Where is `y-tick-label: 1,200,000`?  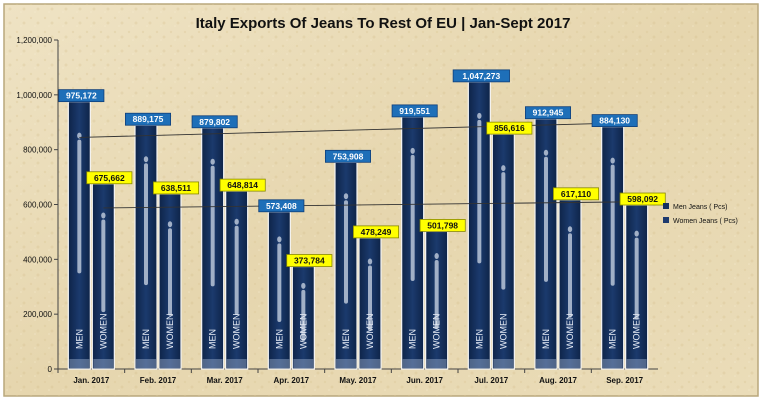 y-tick-label: 1,200,000 is located at coordinates (34, 40).